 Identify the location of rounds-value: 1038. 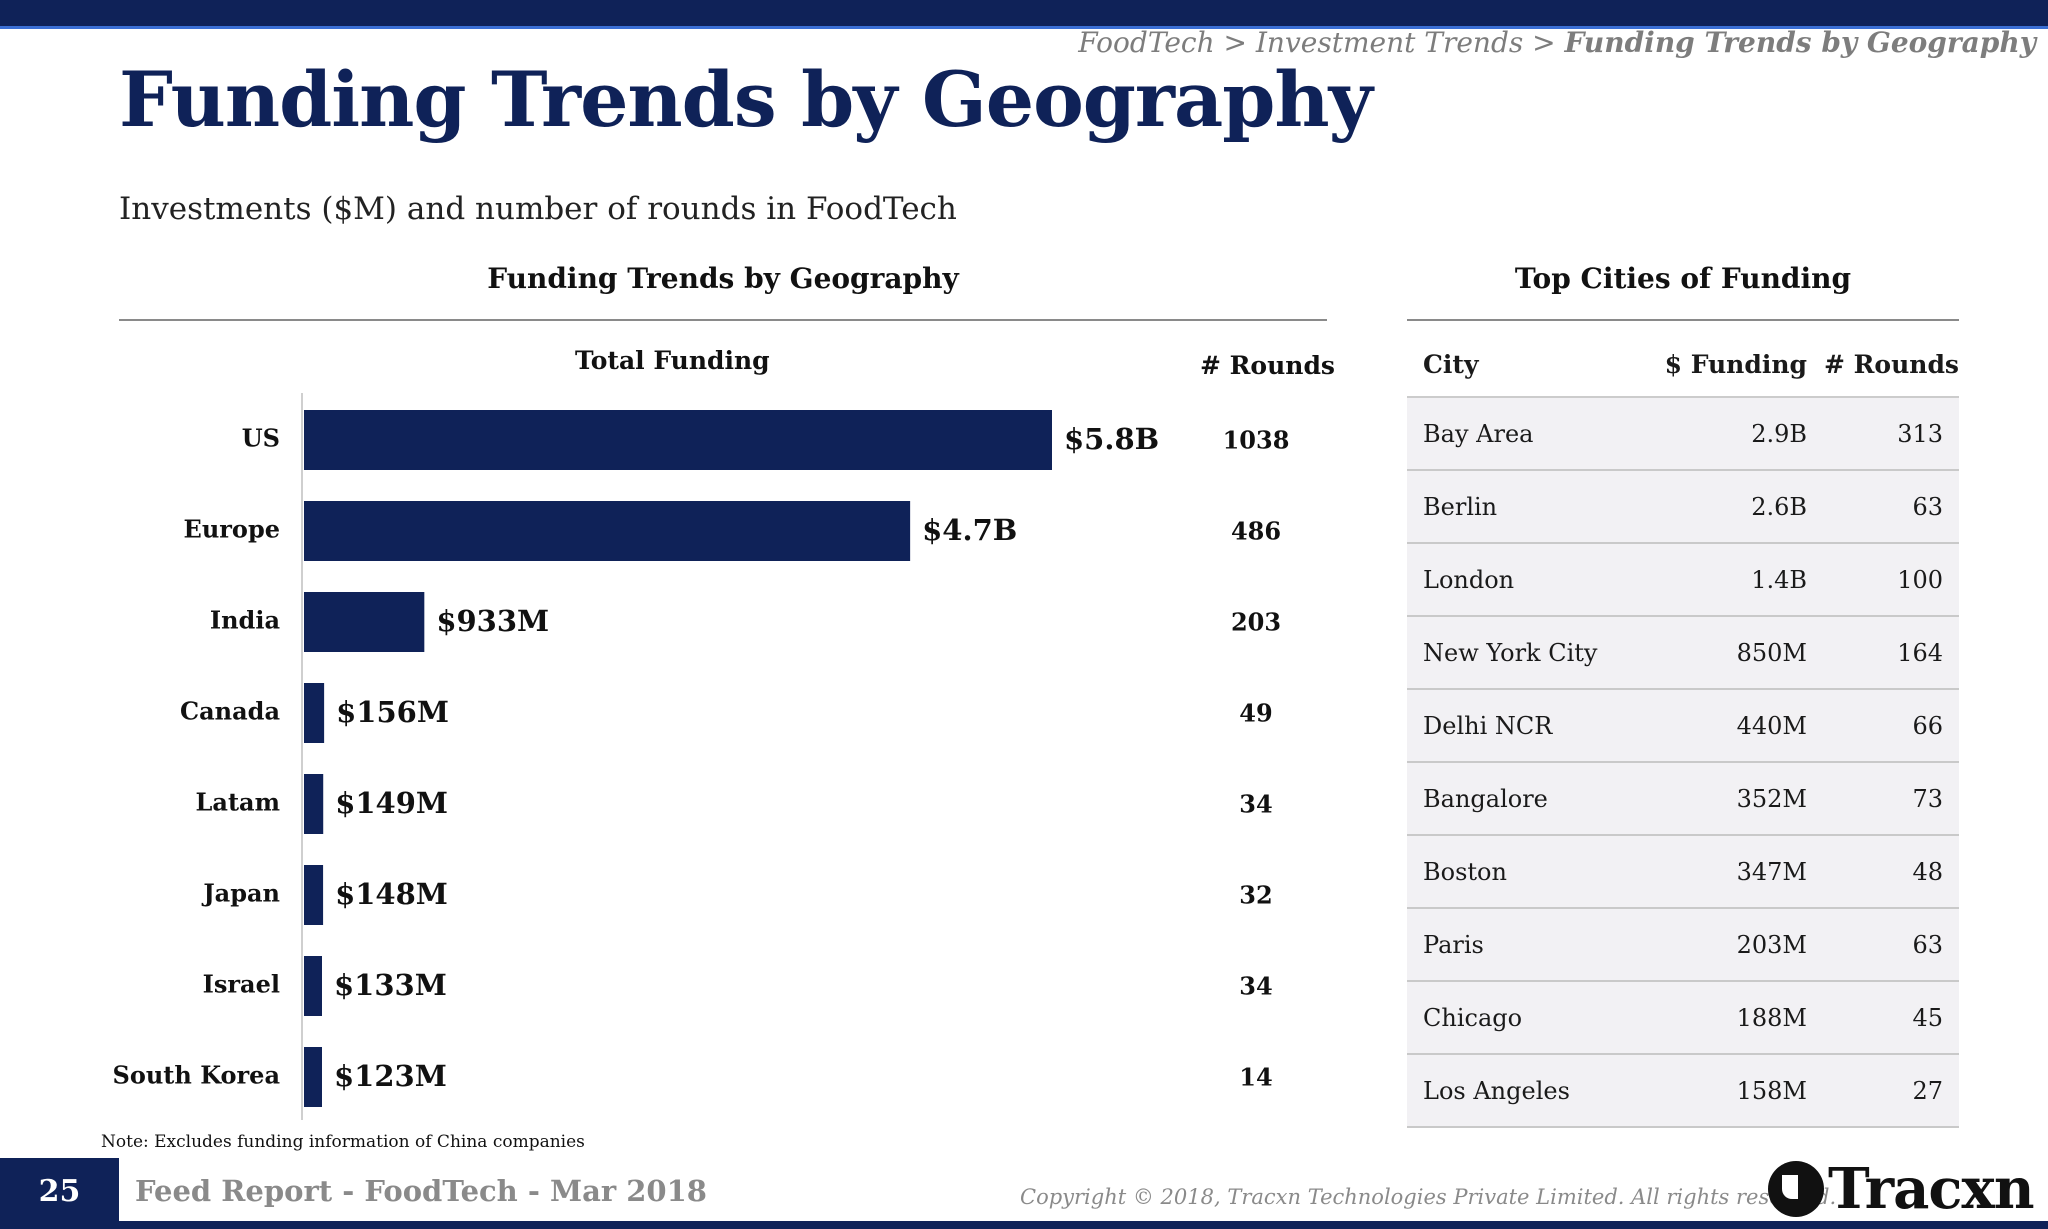
(1256, 440).